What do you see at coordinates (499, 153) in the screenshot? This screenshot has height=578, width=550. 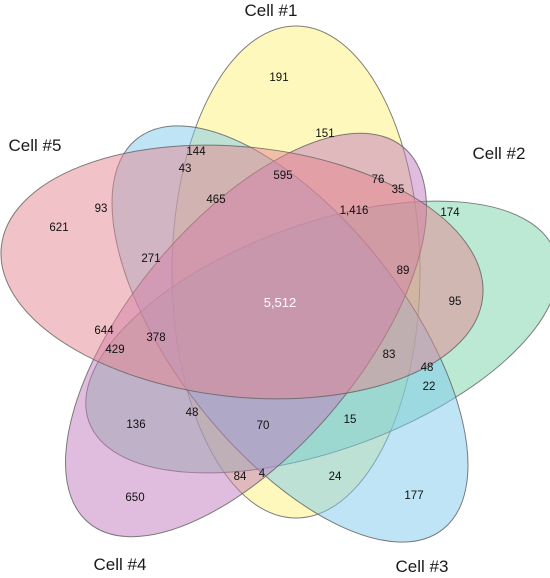 I see `set-label-cell-2: Cell #2` at bounding box center [499, 153].